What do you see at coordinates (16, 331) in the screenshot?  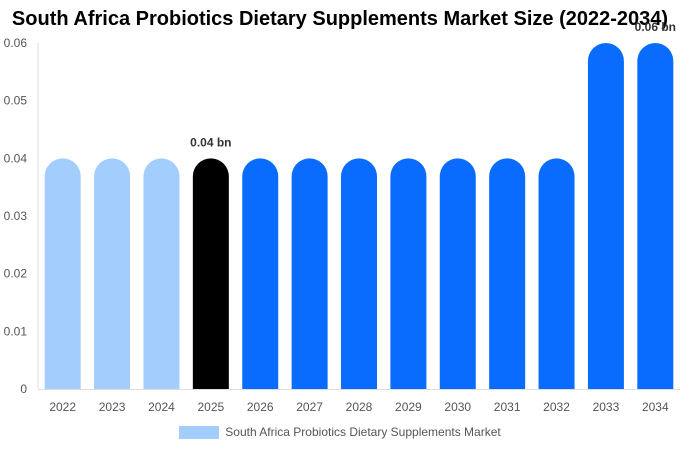 I see `y-tick-label: 0.01` at bounding box center [16, 331].